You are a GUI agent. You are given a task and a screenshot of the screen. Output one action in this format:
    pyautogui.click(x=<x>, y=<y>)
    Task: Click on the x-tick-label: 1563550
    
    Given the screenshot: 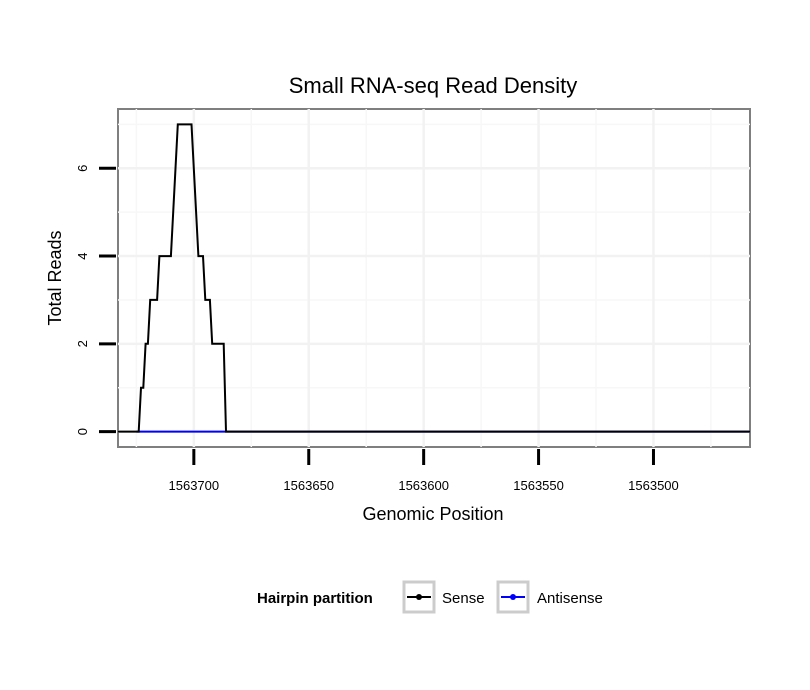 What is the action you would take?
    pyautogui.click(x=538, y=485)
    